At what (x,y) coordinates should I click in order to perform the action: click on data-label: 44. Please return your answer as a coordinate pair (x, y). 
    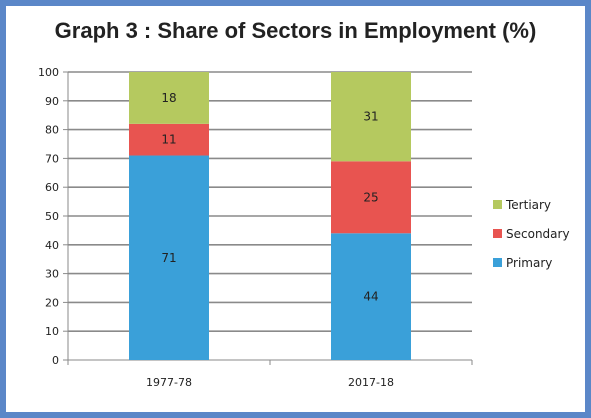
    Looking at the image, I should click on (370, 297).